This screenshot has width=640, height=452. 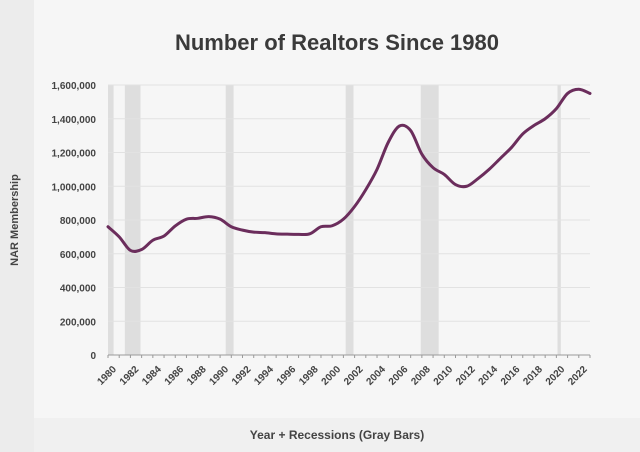 I want to click on y-tick-label: 1,400,000, so click(x=74, y=120).